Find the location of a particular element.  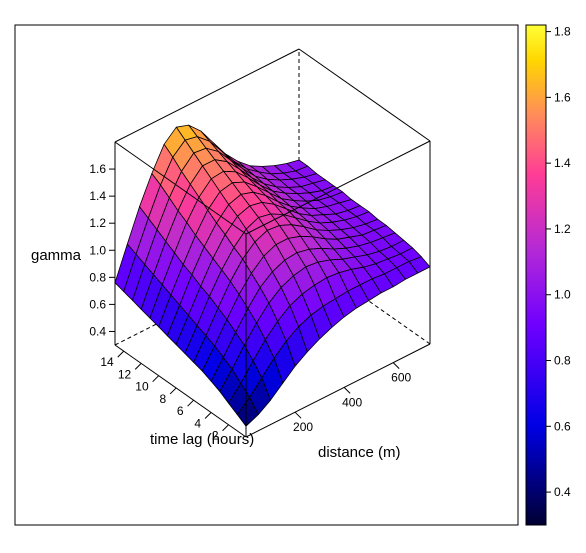

colorbar-tick-label: 0.4 is located at coordinates (562, 492).